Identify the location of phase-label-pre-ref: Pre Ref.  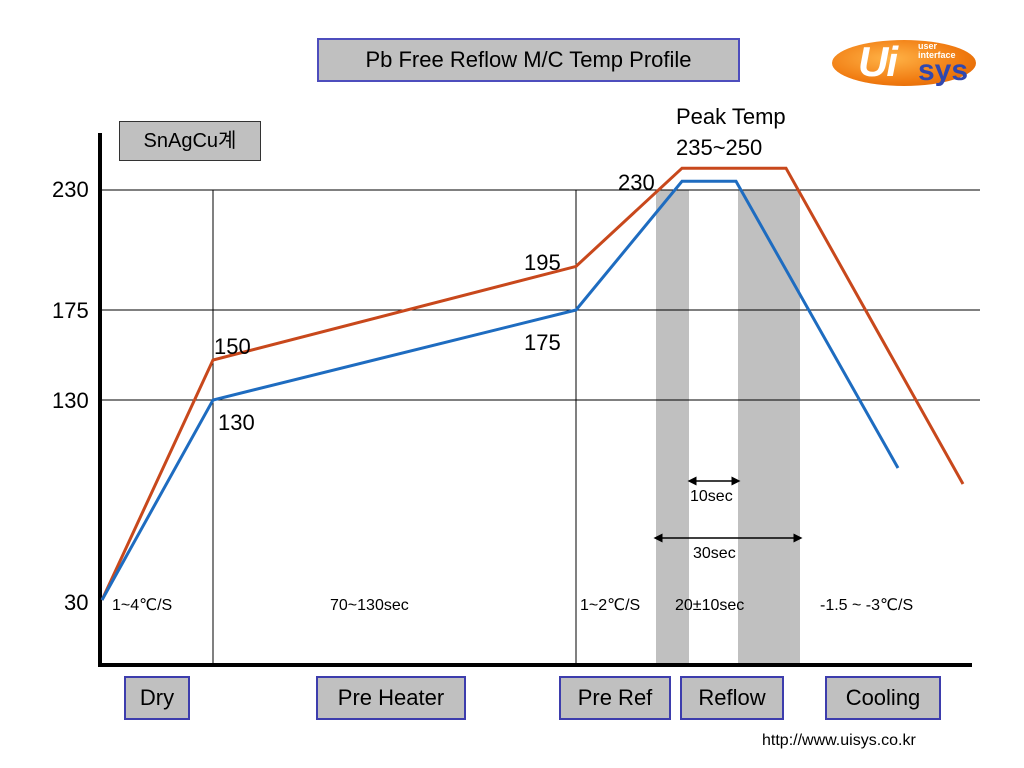
(615, 698).